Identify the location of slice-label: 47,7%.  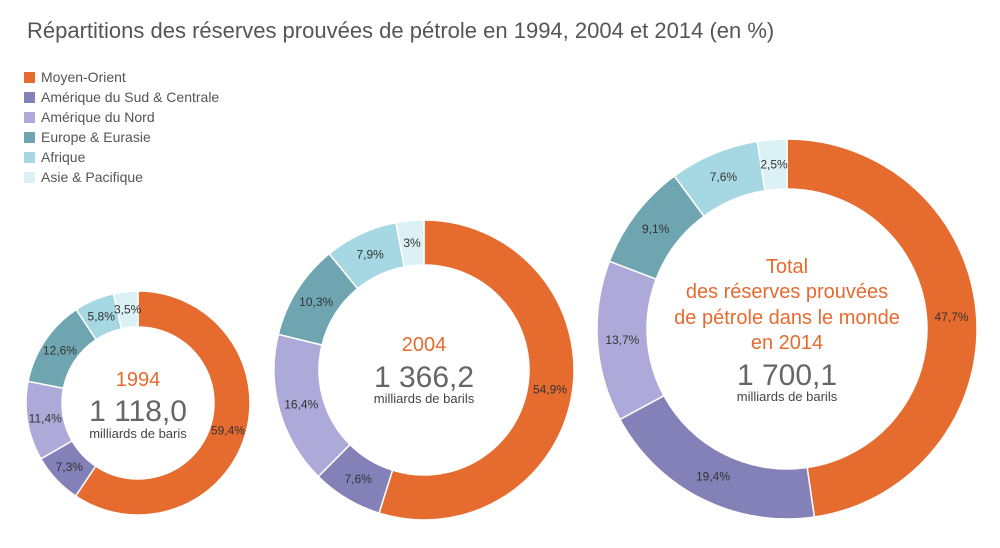
(952, 317).